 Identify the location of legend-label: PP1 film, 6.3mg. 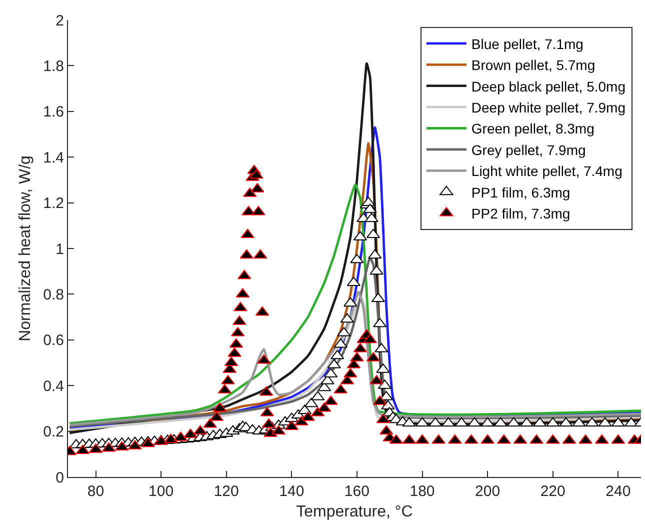
(520, 192).